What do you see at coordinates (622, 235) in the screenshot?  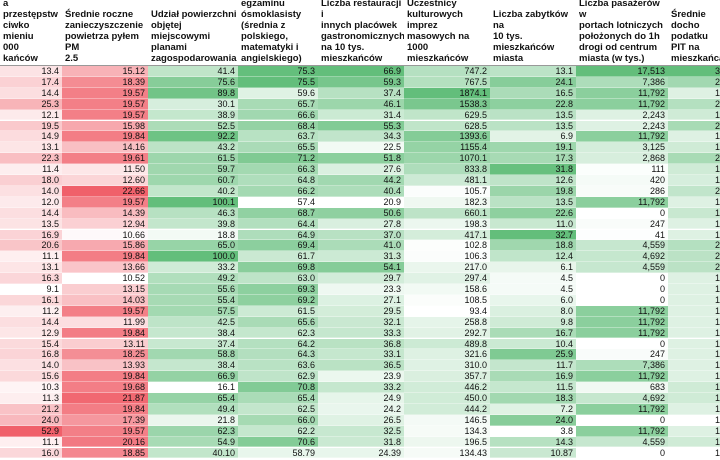 I see `cell-airport: 41` at bounding box center [622, 235].